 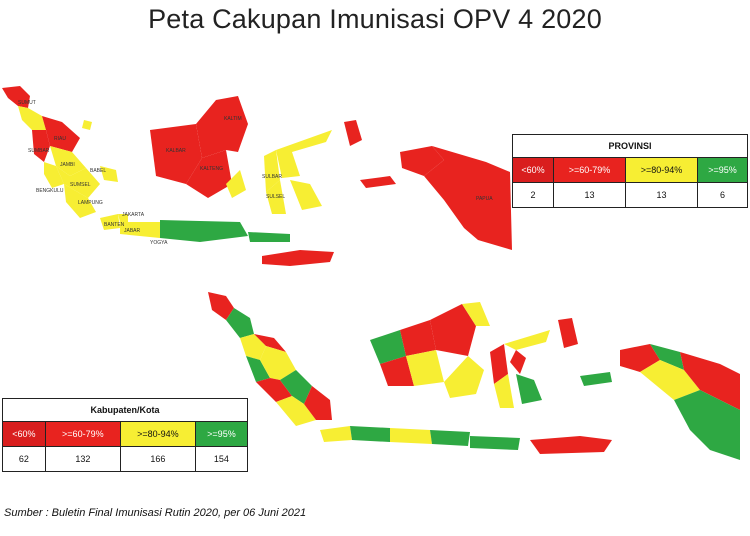 I want to click on region-bali-ntb, so click(x=269, y=237).